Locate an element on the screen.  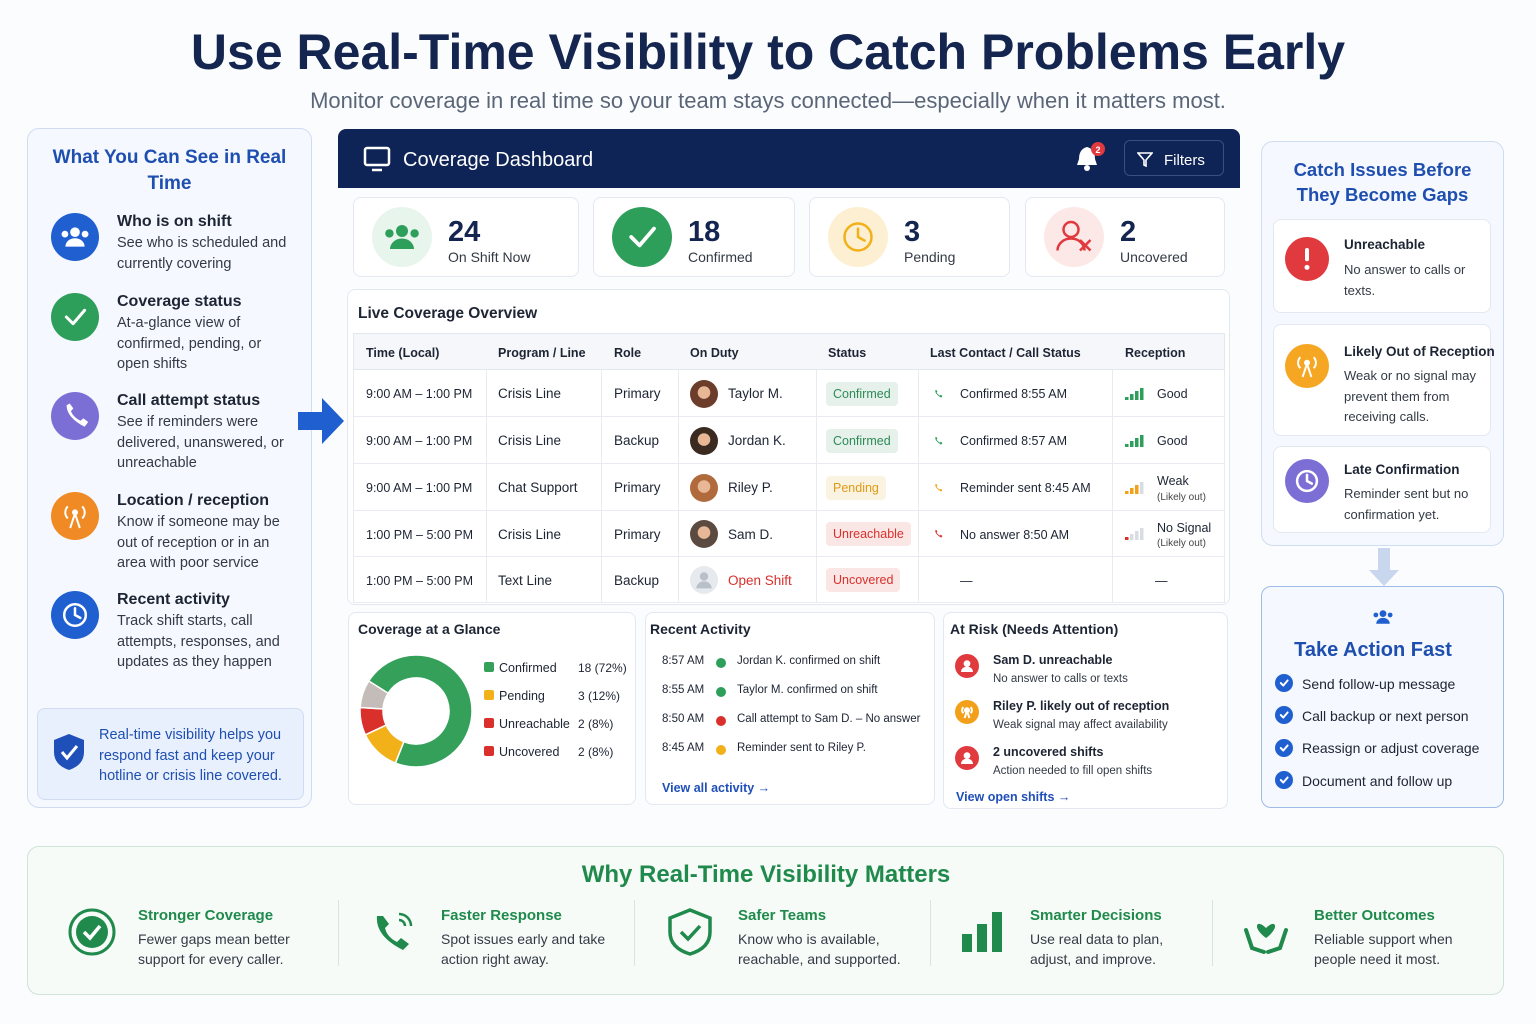
activity-text: Jordan K. confirmed on shift is located at coordinates (809, 661).